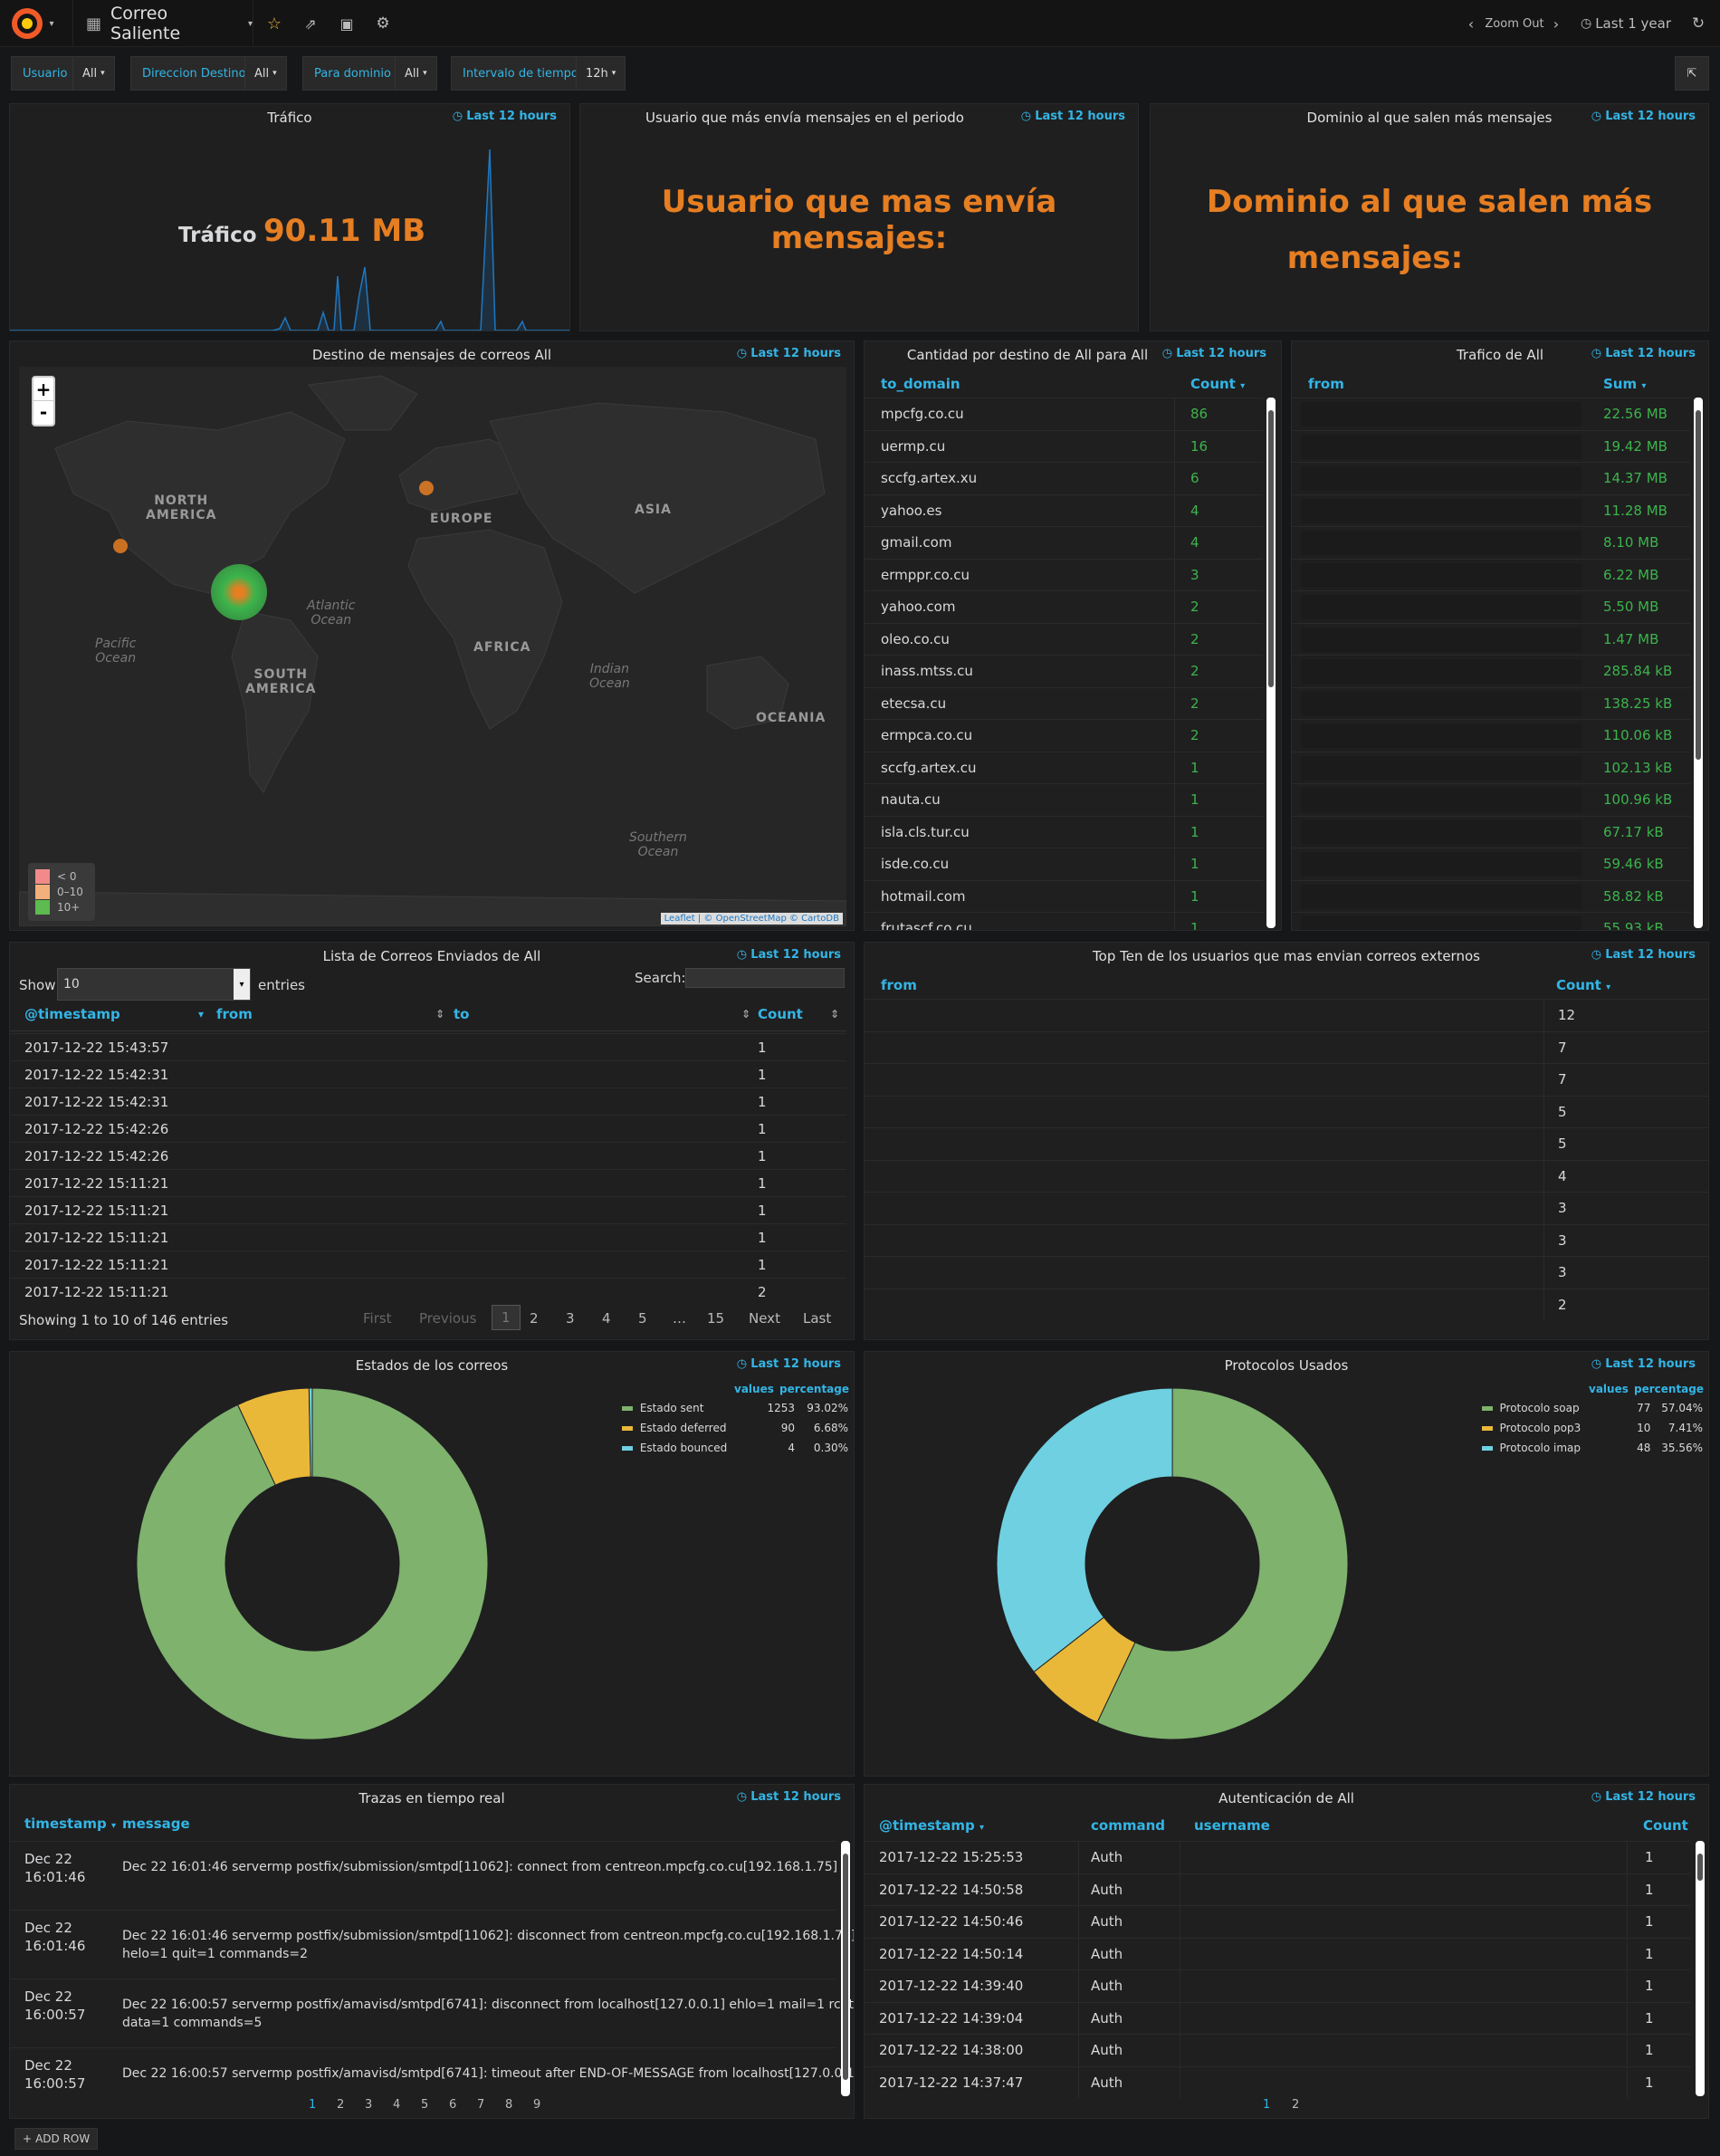 The image size is (1720, 2156). What do you see at coordinates (716, 1318) in the screenshot?
I see `pagination-page-15: 15` at bounding box center [716, 1318].